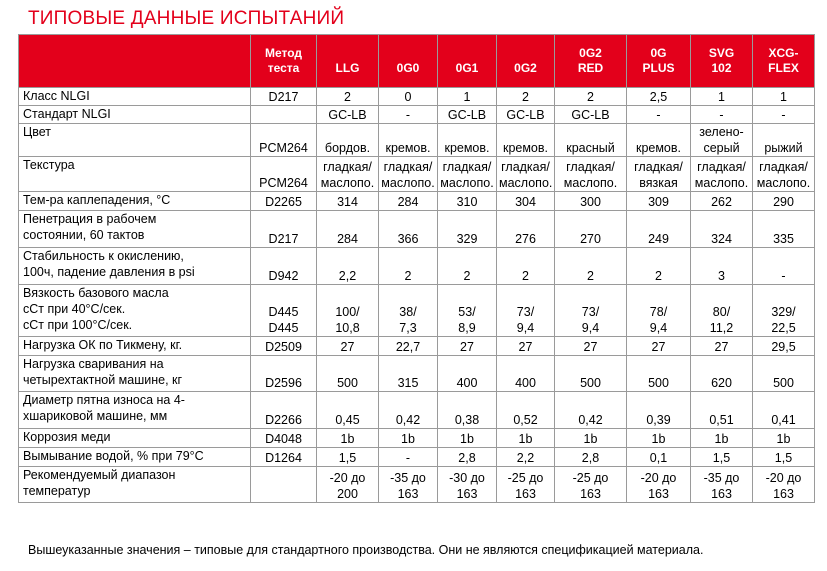 The height and width of the screenshot is (571, 827). What do you see at coordinates (283, 96) in the screenshot?
I see `method-cell: D217` at bounding box center [283, 96].